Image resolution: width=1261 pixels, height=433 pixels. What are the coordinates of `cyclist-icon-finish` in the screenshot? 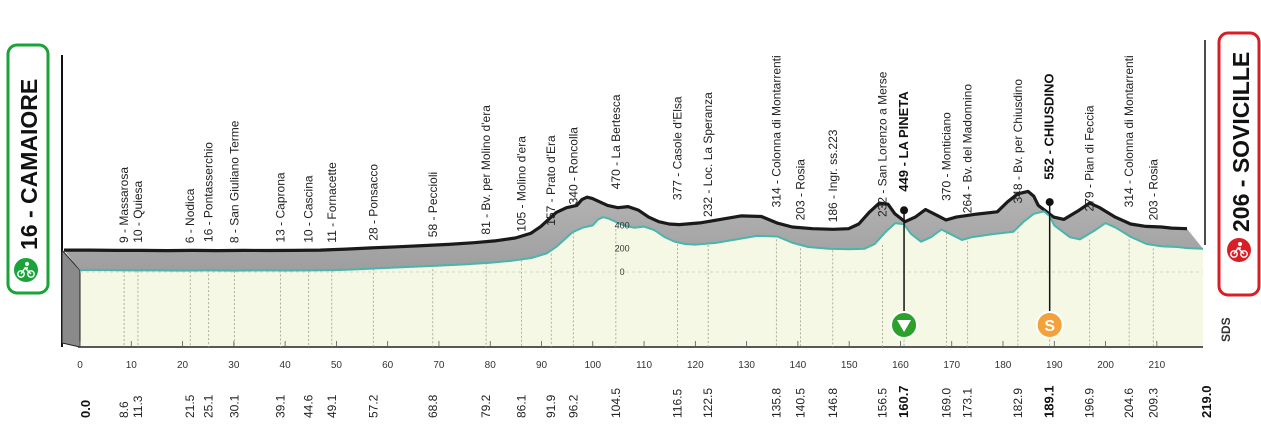 It's located at (1239, 250).